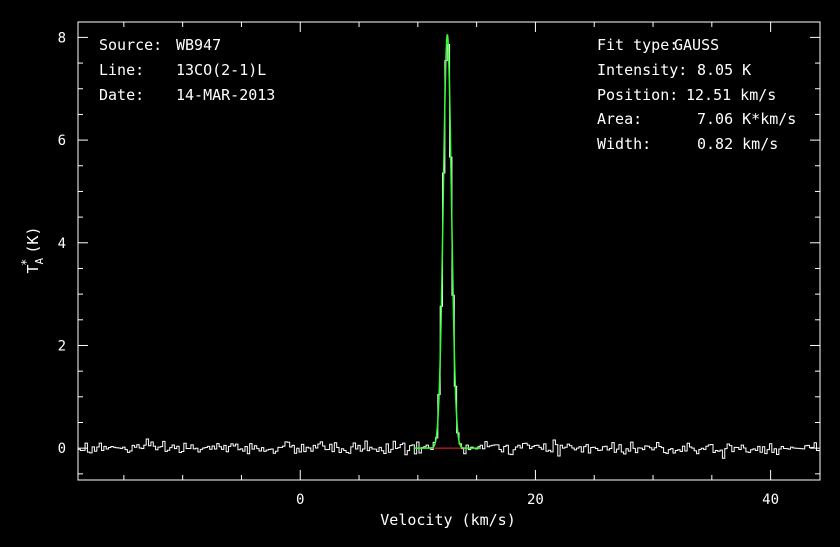  Describe the element at coordinates (637, 45) in the screenshot. I see `fit-type-label: Fit type:` at that location.